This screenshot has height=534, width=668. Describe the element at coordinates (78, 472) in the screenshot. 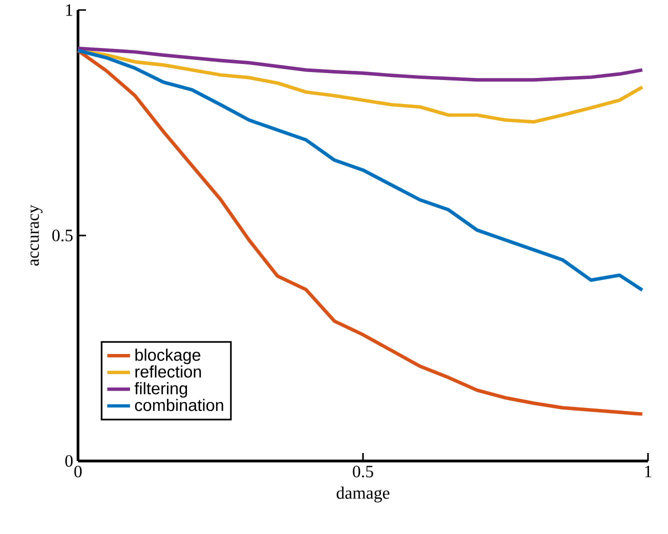

I see `x-tick-label: 0` at that location.